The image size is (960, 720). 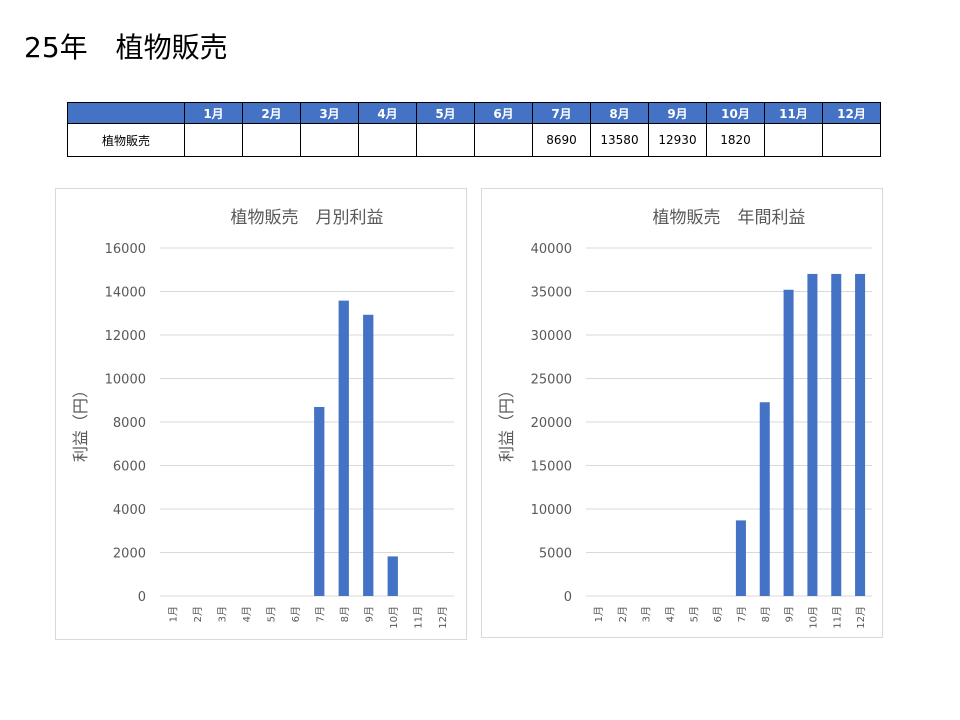 What do you see at coordinates (271, 113) in the screenshot?
I see `month-header: 2月` at bounding box center [271, 113].